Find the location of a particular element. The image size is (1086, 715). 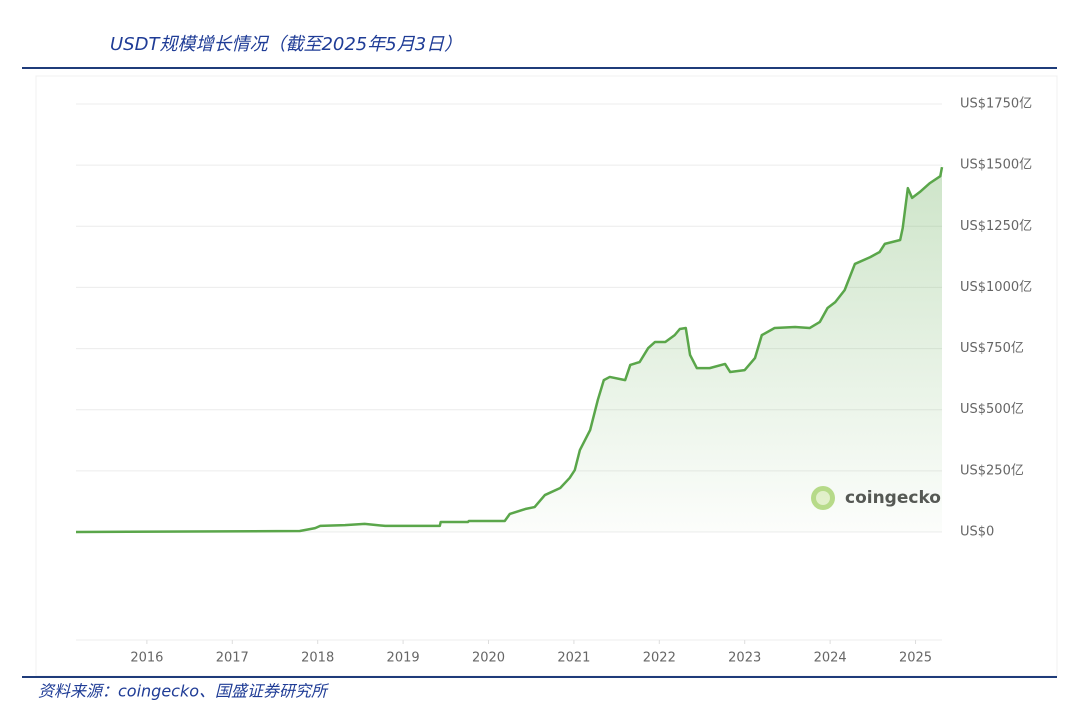

x-tick-label: 2017 is located at coordinates (232, 658).